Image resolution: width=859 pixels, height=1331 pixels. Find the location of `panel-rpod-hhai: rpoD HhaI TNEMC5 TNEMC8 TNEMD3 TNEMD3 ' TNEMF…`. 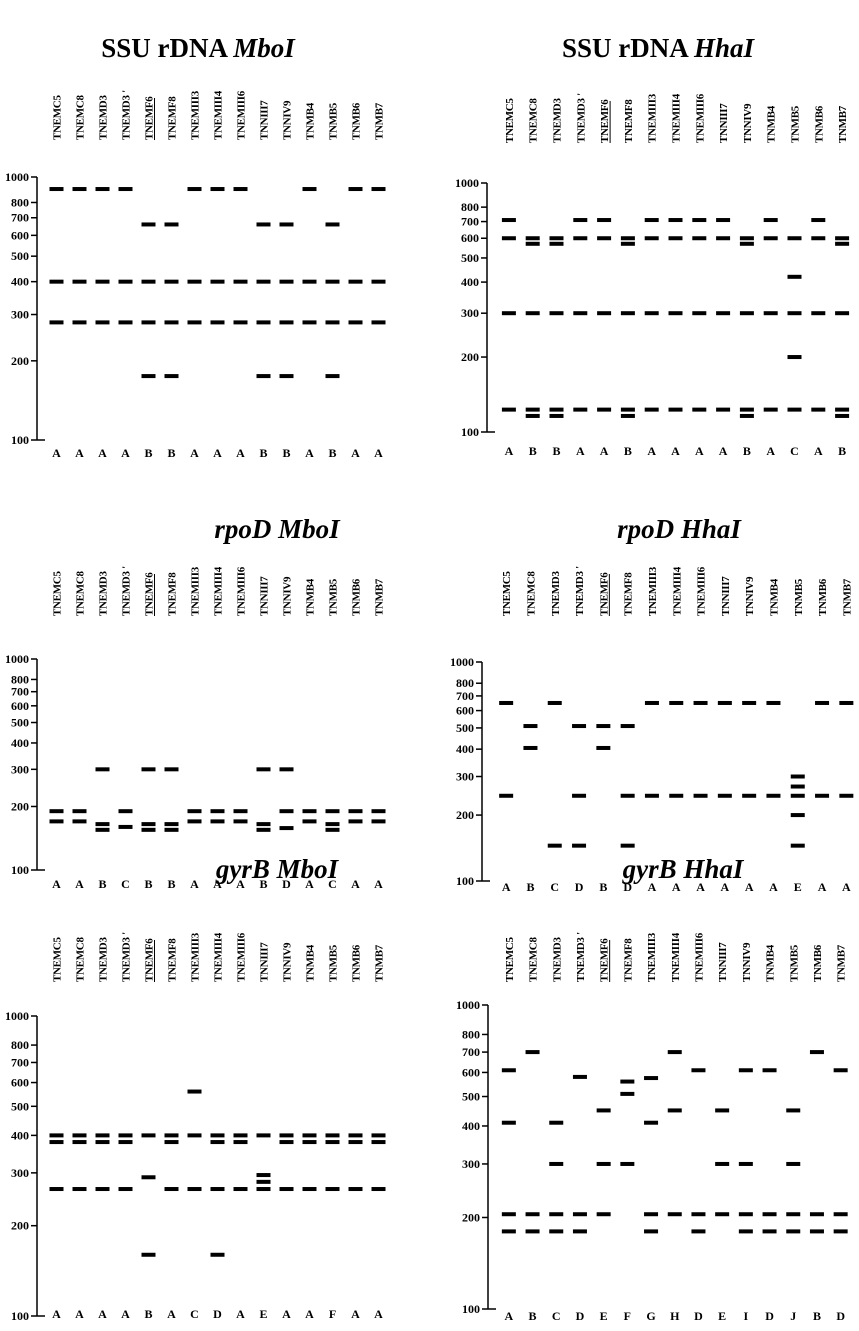

panel-rpod-hhai: rpoD HhaI TNEMC5 TNEMC8 TNEMD3 TNEMD3 ' TNEMF… is located at coordinates (652, 704).